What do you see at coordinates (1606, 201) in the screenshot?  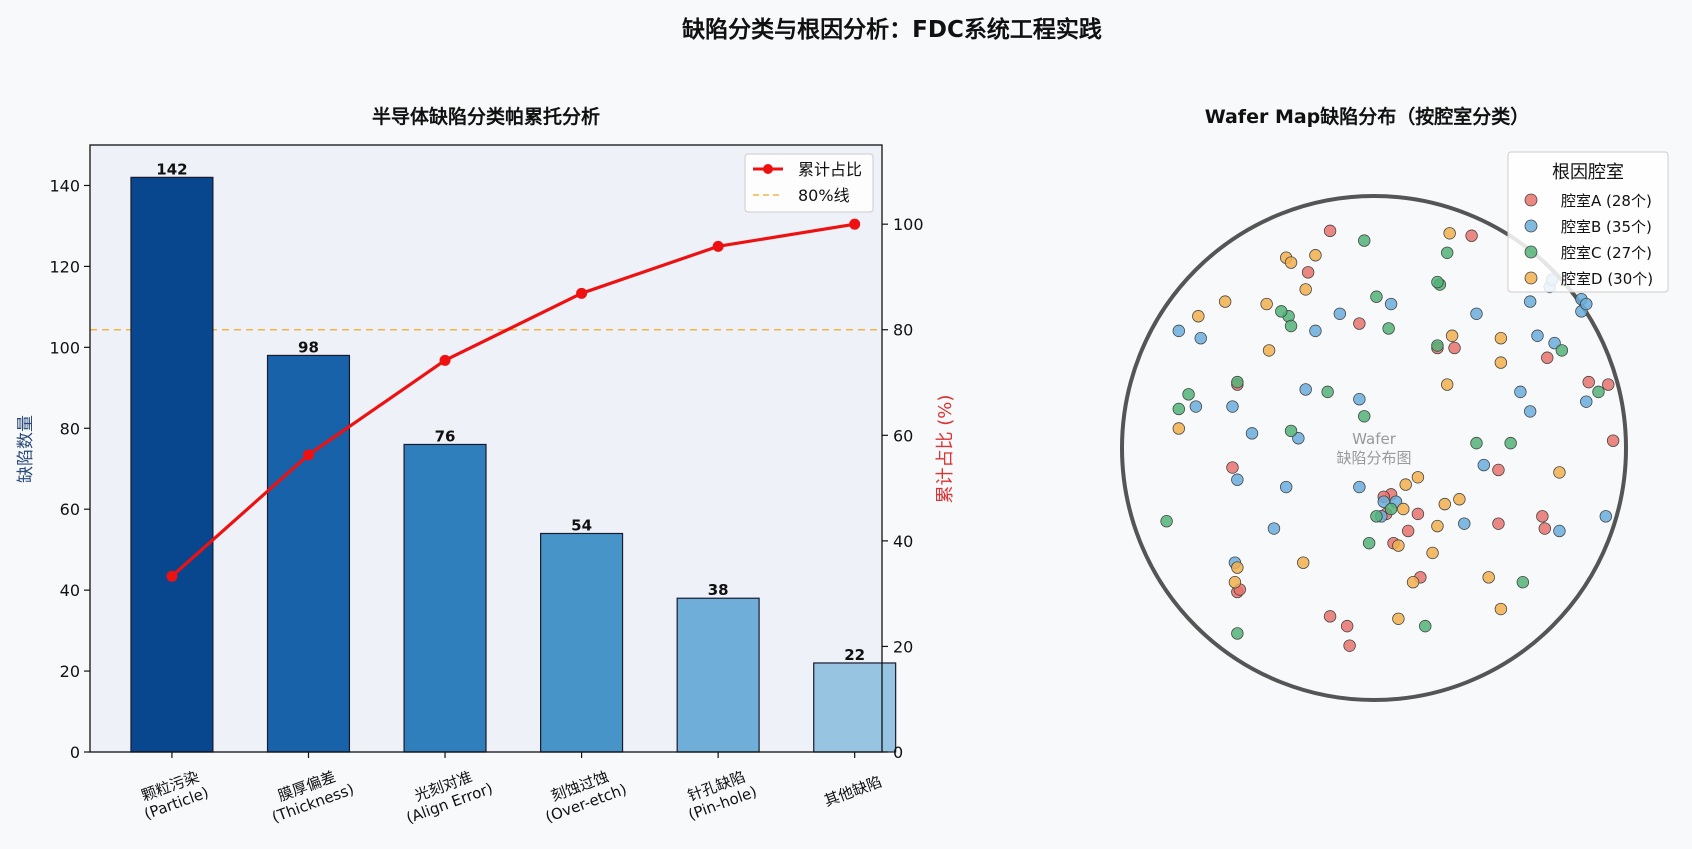 I see `wafer-legend-label-0: 腔室A (28个)` at bounding box center [1606, 201].